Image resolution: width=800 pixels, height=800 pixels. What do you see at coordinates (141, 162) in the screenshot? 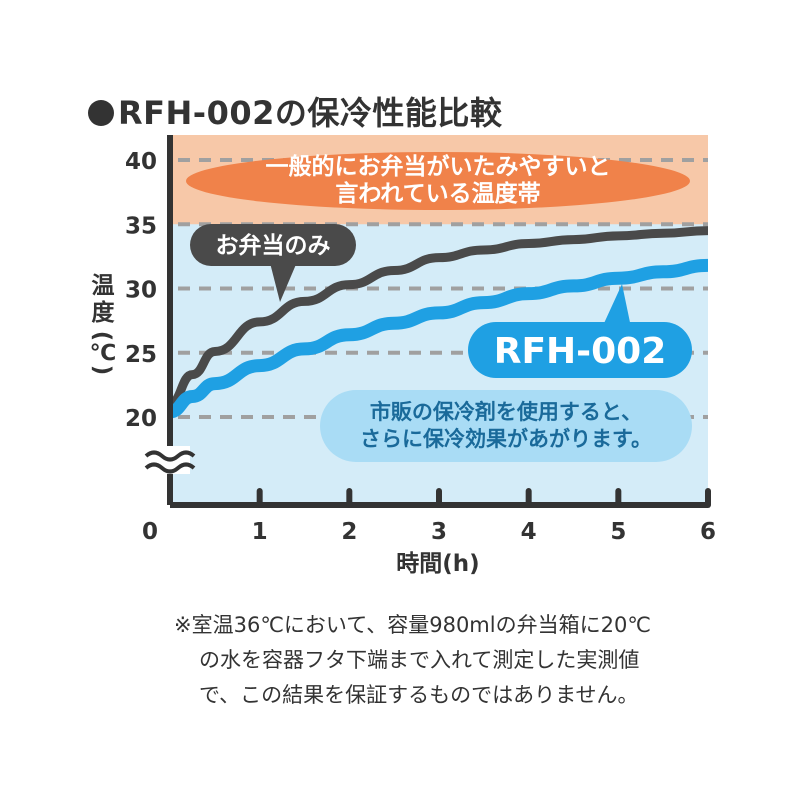
I see `y-tick-label: 40` at bounding box center [141, 162].